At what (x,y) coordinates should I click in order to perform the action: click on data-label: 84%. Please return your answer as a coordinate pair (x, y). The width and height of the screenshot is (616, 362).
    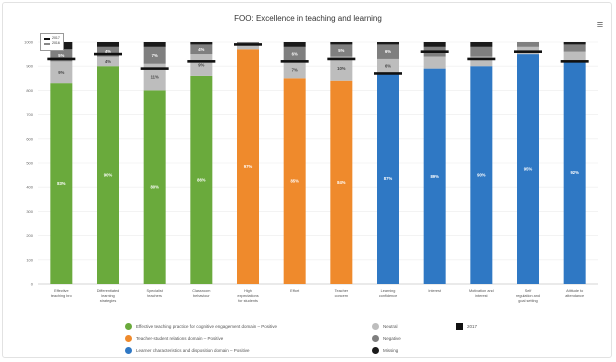
    Looking at the image, I should click on (341, 182).